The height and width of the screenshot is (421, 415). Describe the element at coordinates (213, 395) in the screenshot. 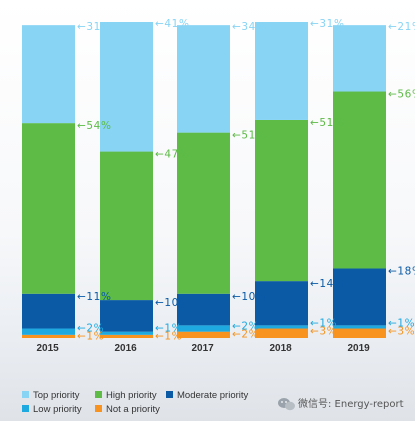

I see `legend-label-moderate-priority: Moderate priority` at that location.